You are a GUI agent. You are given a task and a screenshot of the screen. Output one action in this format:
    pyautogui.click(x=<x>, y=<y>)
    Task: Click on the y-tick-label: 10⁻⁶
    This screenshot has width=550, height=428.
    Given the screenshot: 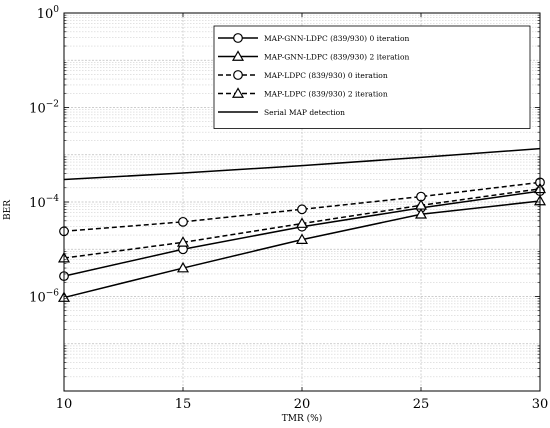 What is the action you would take?
    pyautogui.click(x=44, y=297)
    